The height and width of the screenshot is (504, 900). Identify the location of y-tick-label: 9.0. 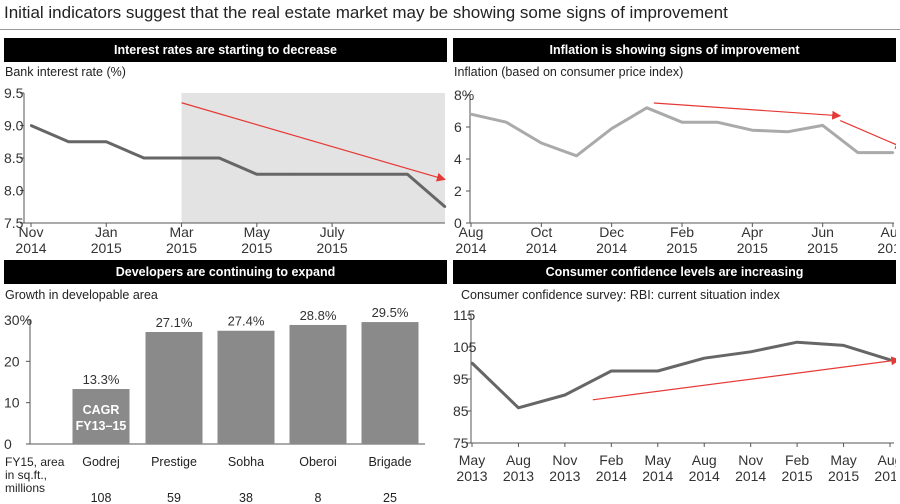
(14, 126).